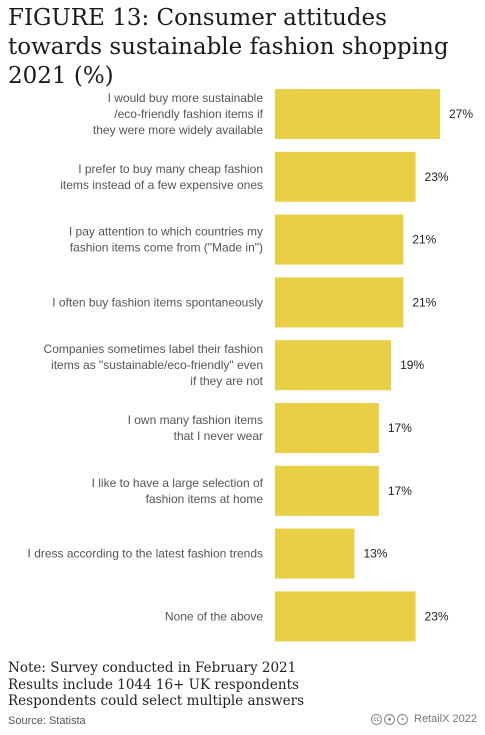  What do you see at coordinates (402, 719) in the screenshot?
I see `nd-icon: =` at bounding box center [402, 719].